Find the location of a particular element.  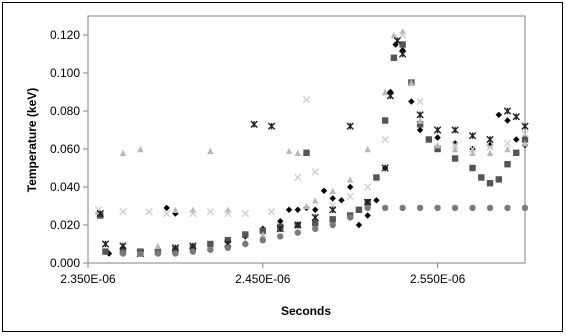

x-tick-label: 2.350E-06 is located at coordinates (88, 279).